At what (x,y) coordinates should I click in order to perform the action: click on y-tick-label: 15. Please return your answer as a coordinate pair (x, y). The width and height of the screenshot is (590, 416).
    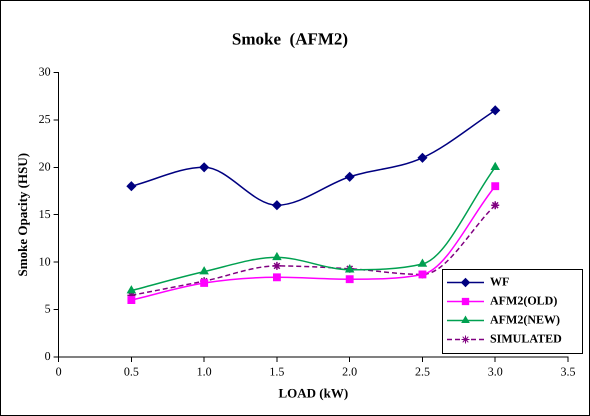
    Looking at the image, I should click on (44, 213).